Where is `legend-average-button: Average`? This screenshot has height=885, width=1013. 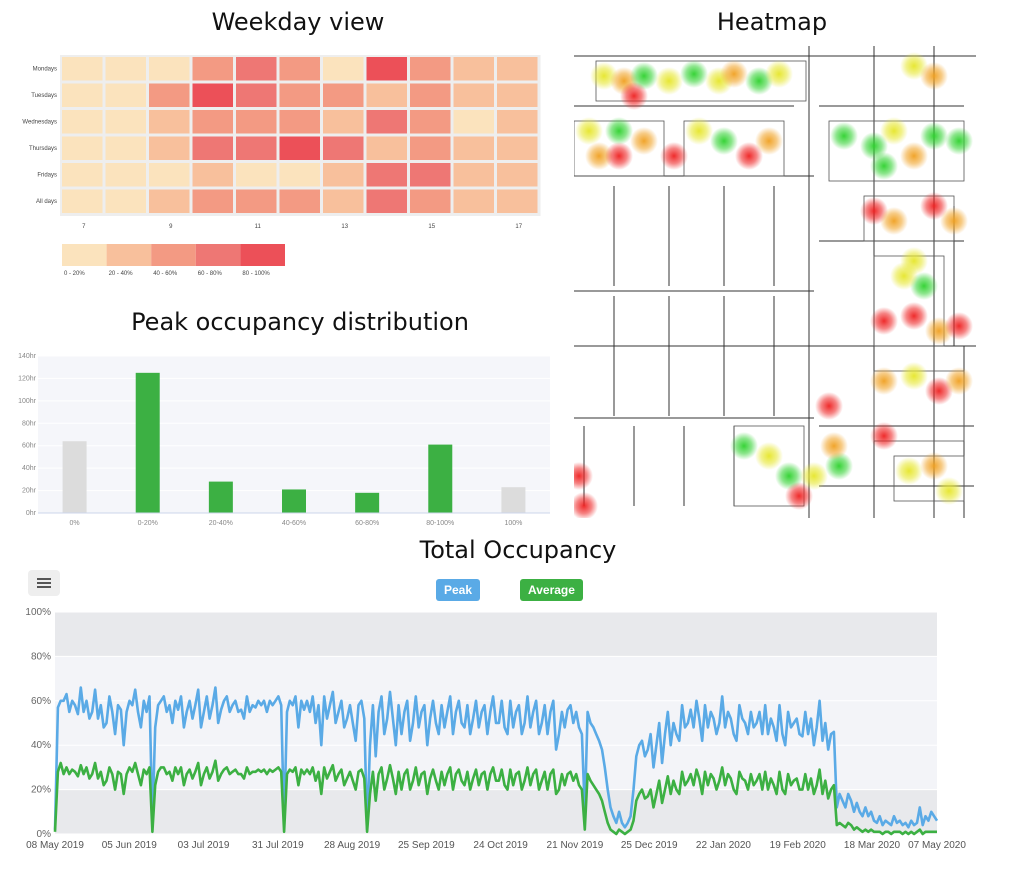 legend-average-button: Average is located at coordinates (551, 590).